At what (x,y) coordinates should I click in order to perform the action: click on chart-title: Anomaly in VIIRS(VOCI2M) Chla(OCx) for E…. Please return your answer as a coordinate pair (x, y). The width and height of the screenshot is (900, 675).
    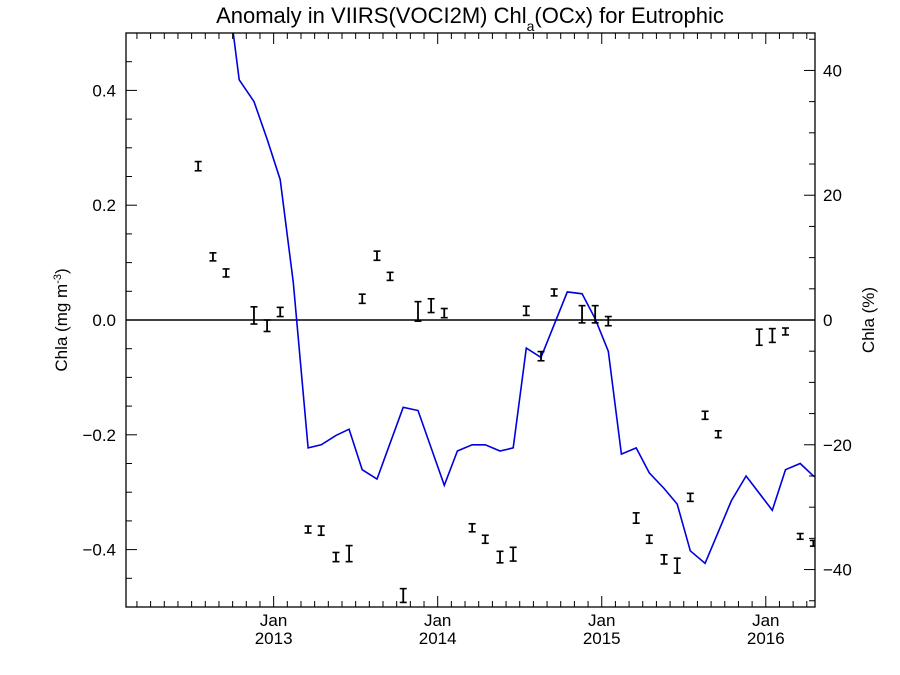
    Looking at the image, I should click on (470, 18).